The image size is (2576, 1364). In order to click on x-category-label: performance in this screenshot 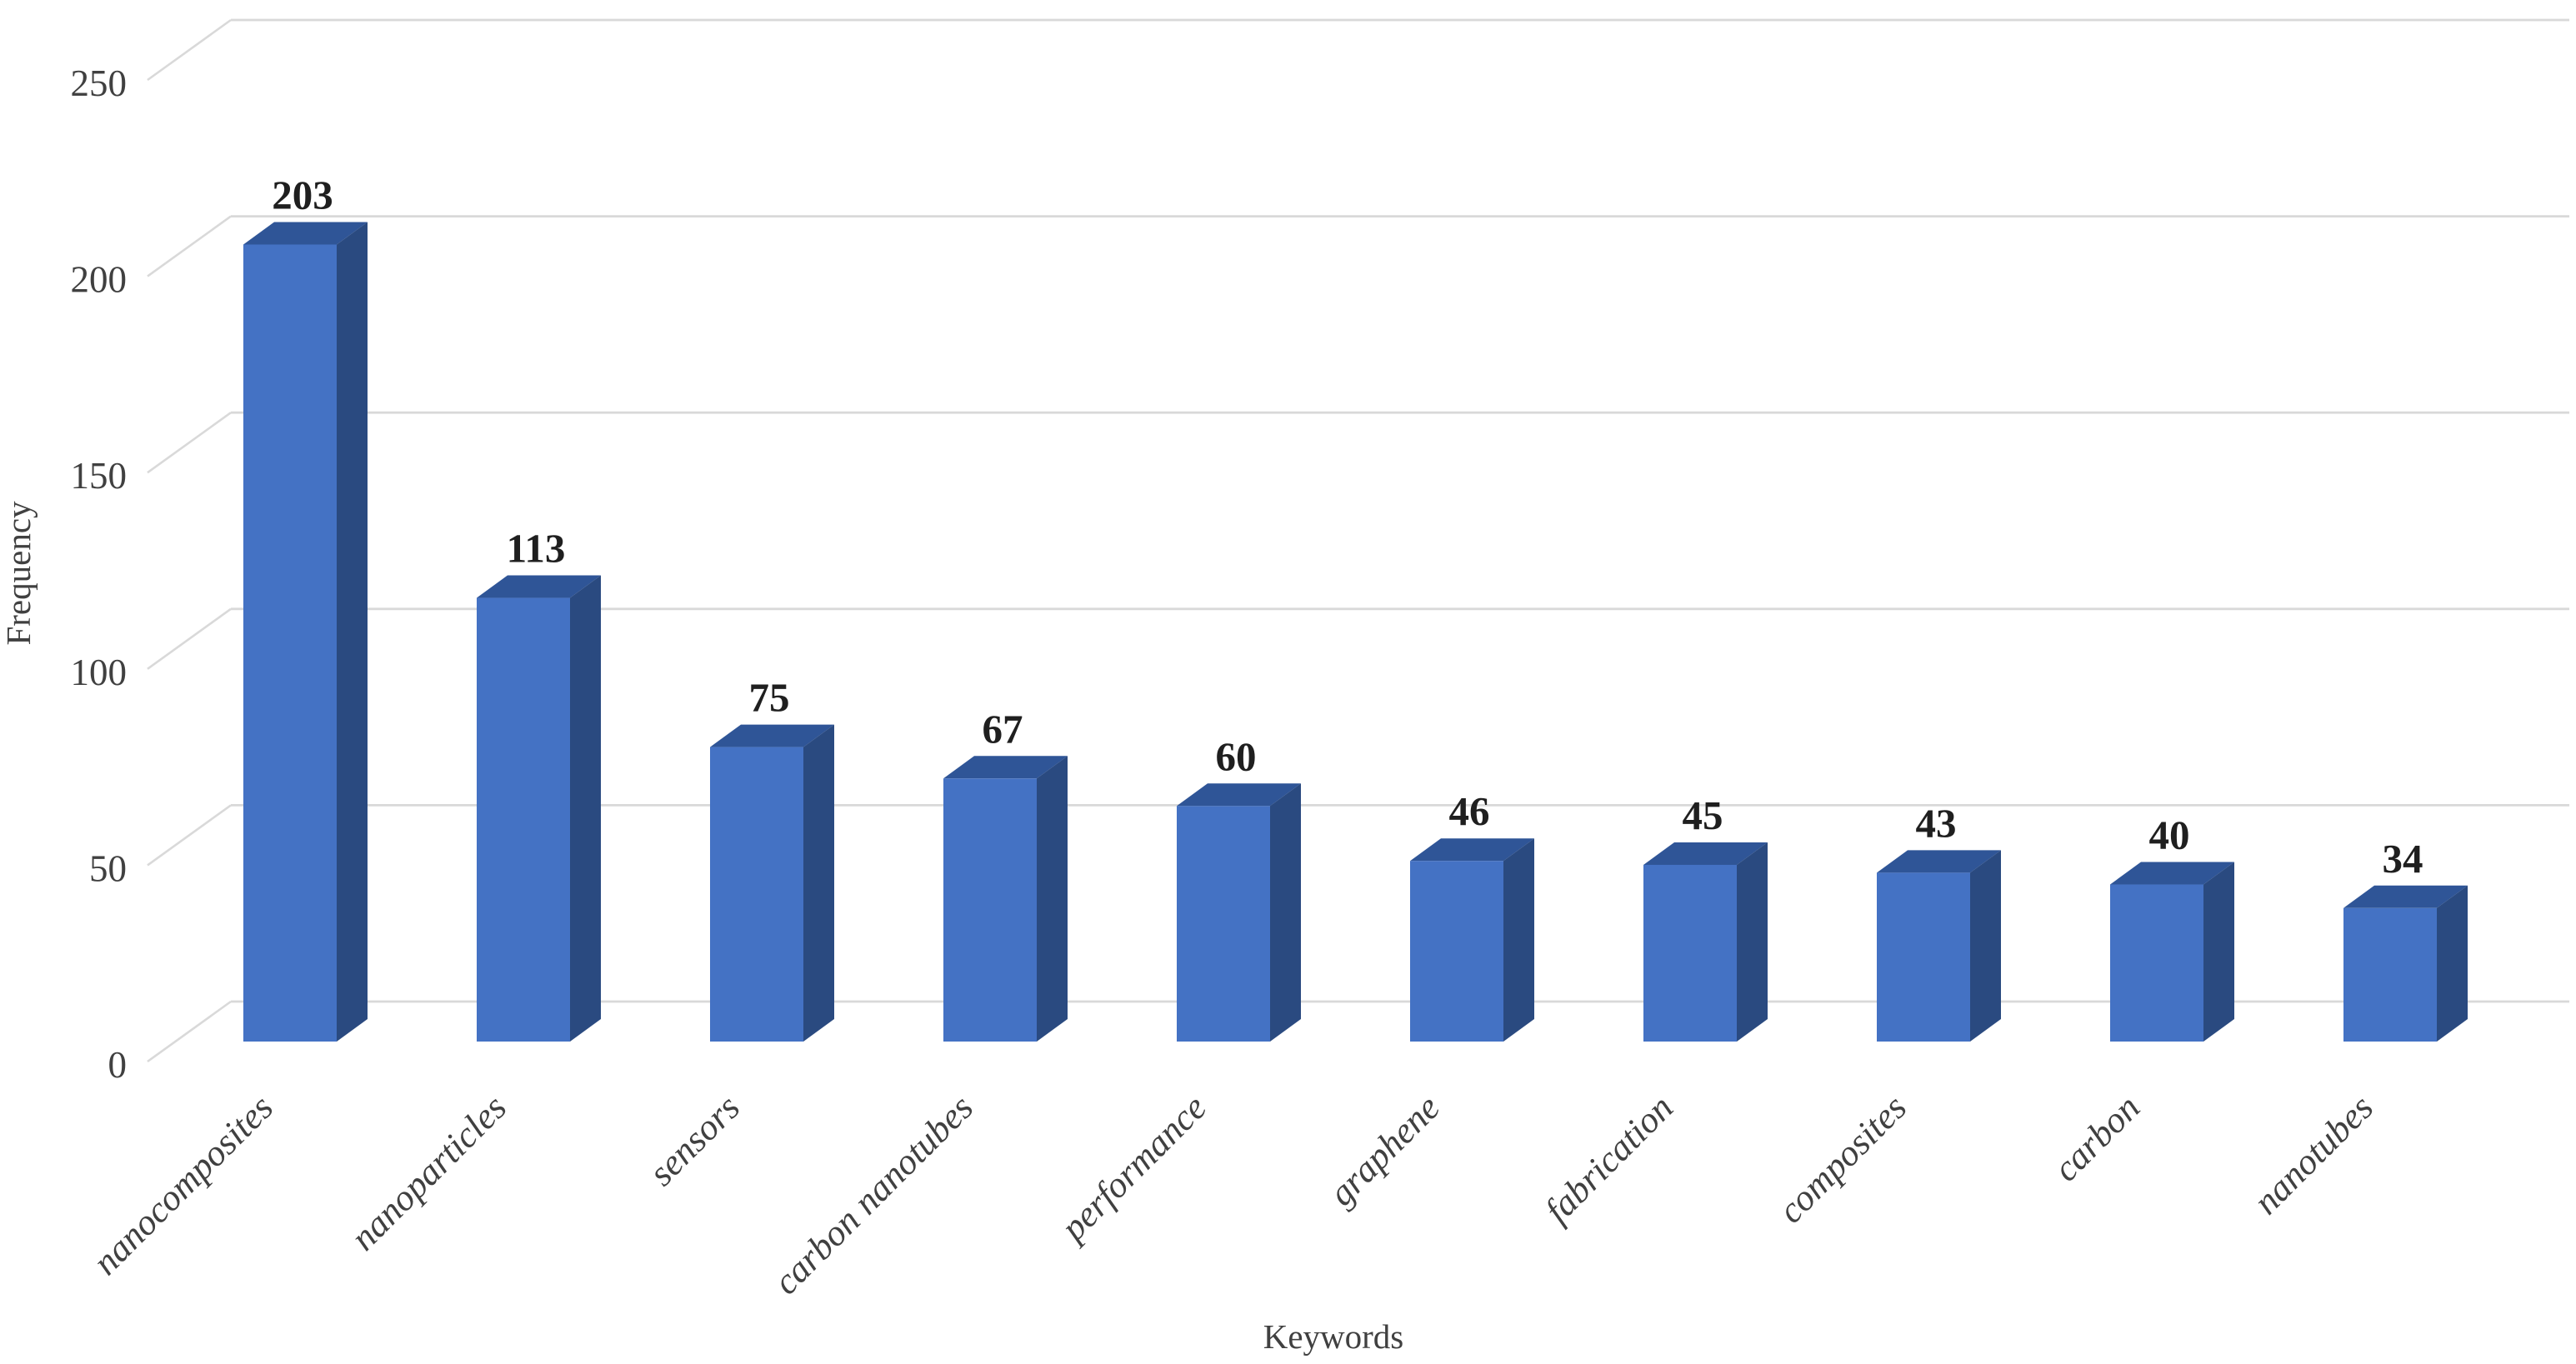, I will do `click(1132, 1168)`.